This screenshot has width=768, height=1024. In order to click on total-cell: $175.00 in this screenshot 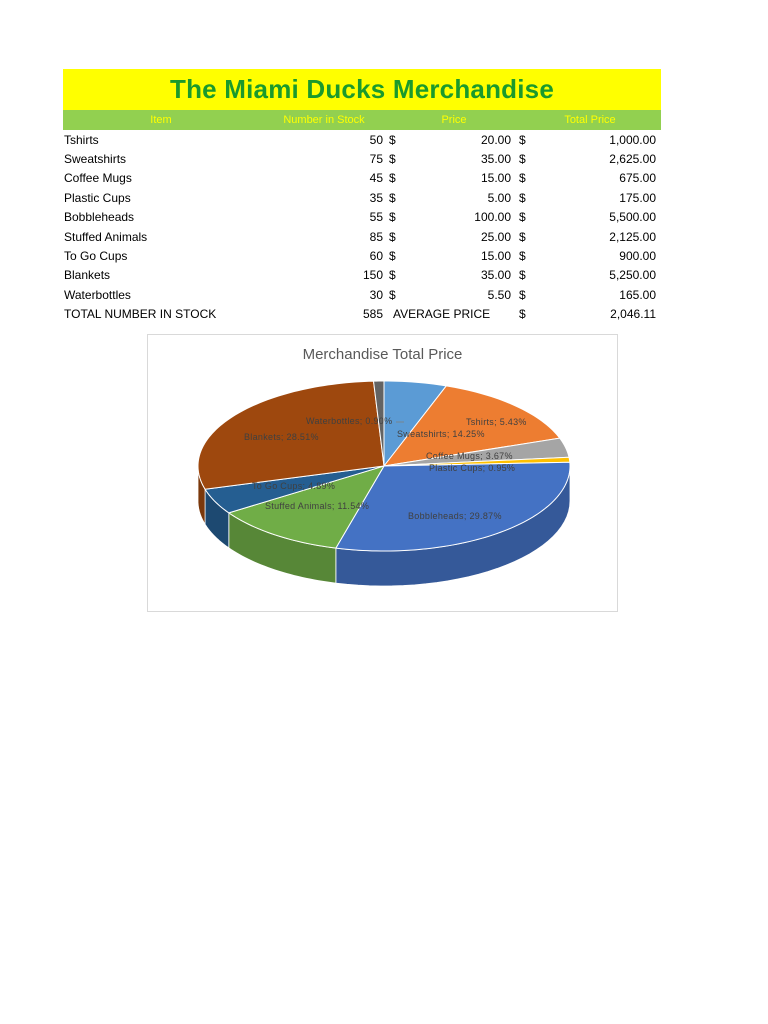, I will do `click(590, 198)`.